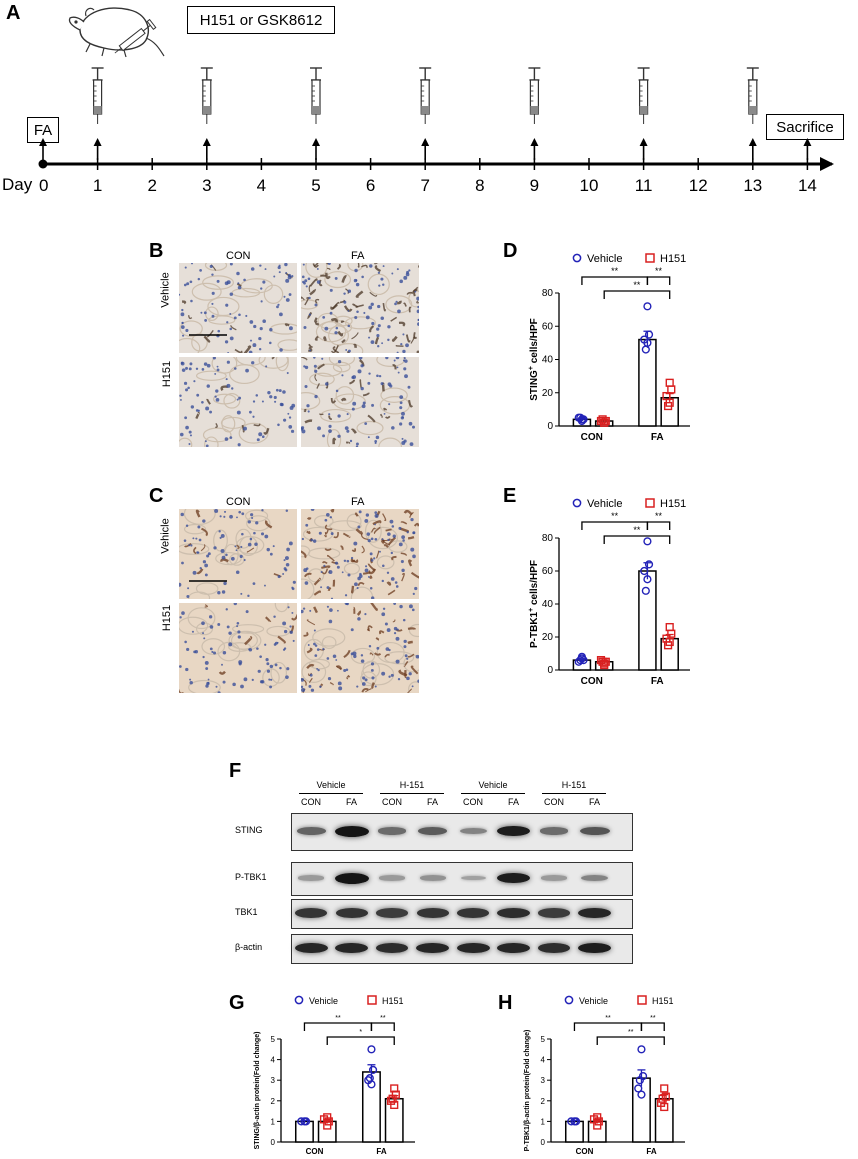 The height and width of the screenshot is (1159, 858). Describe the element at coordinates (619, 1000) in the screenshot. I see `chart-legend: Vehicle H151` at that location.